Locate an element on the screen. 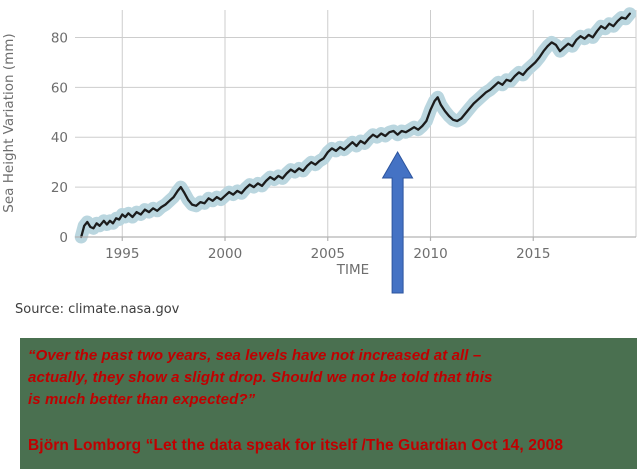 The height and width of the screenshot is (469, 639). x-tick-label: 2000 is located at coordinates (225, 254).